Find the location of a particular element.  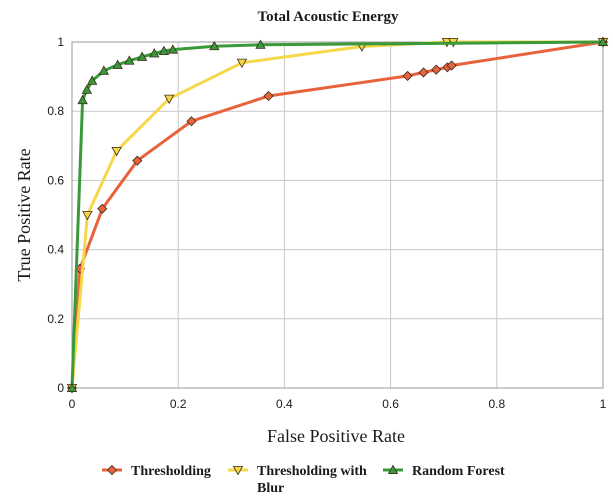

x-tick-label: 0.4 is located at coordinates (284, 404).